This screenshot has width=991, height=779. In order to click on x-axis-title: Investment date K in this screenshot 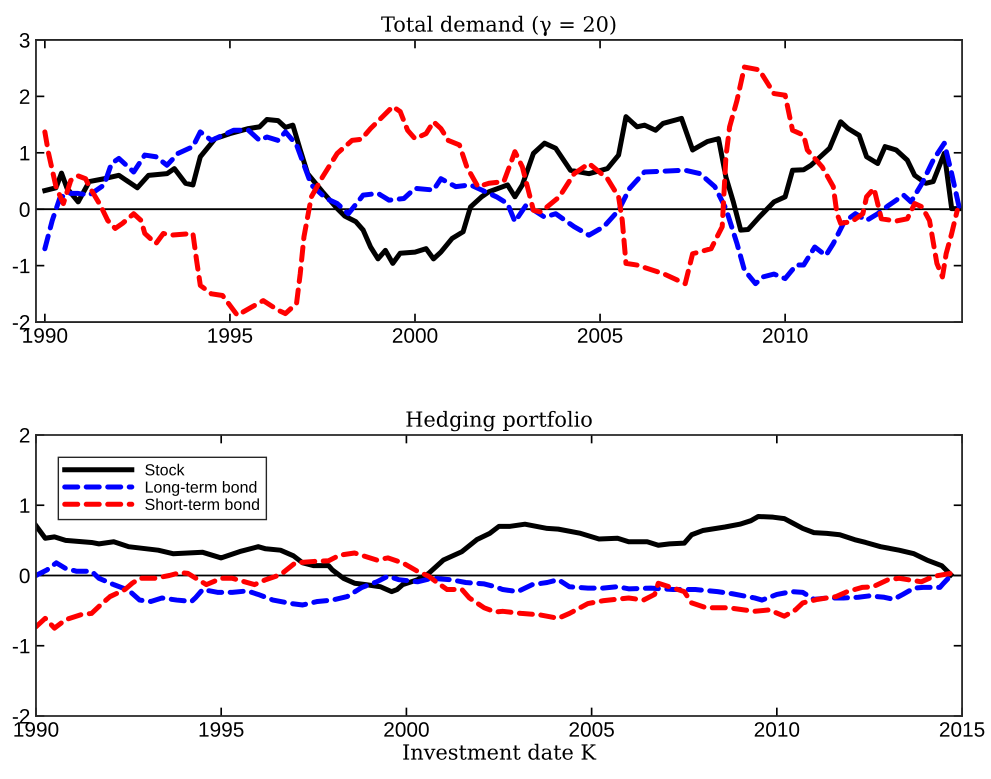, I will do `click(499, 752)`.